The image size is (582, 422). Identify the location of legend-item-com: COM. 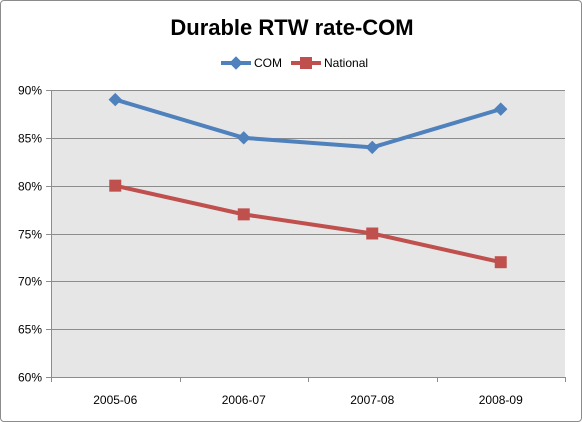
(251, 63).